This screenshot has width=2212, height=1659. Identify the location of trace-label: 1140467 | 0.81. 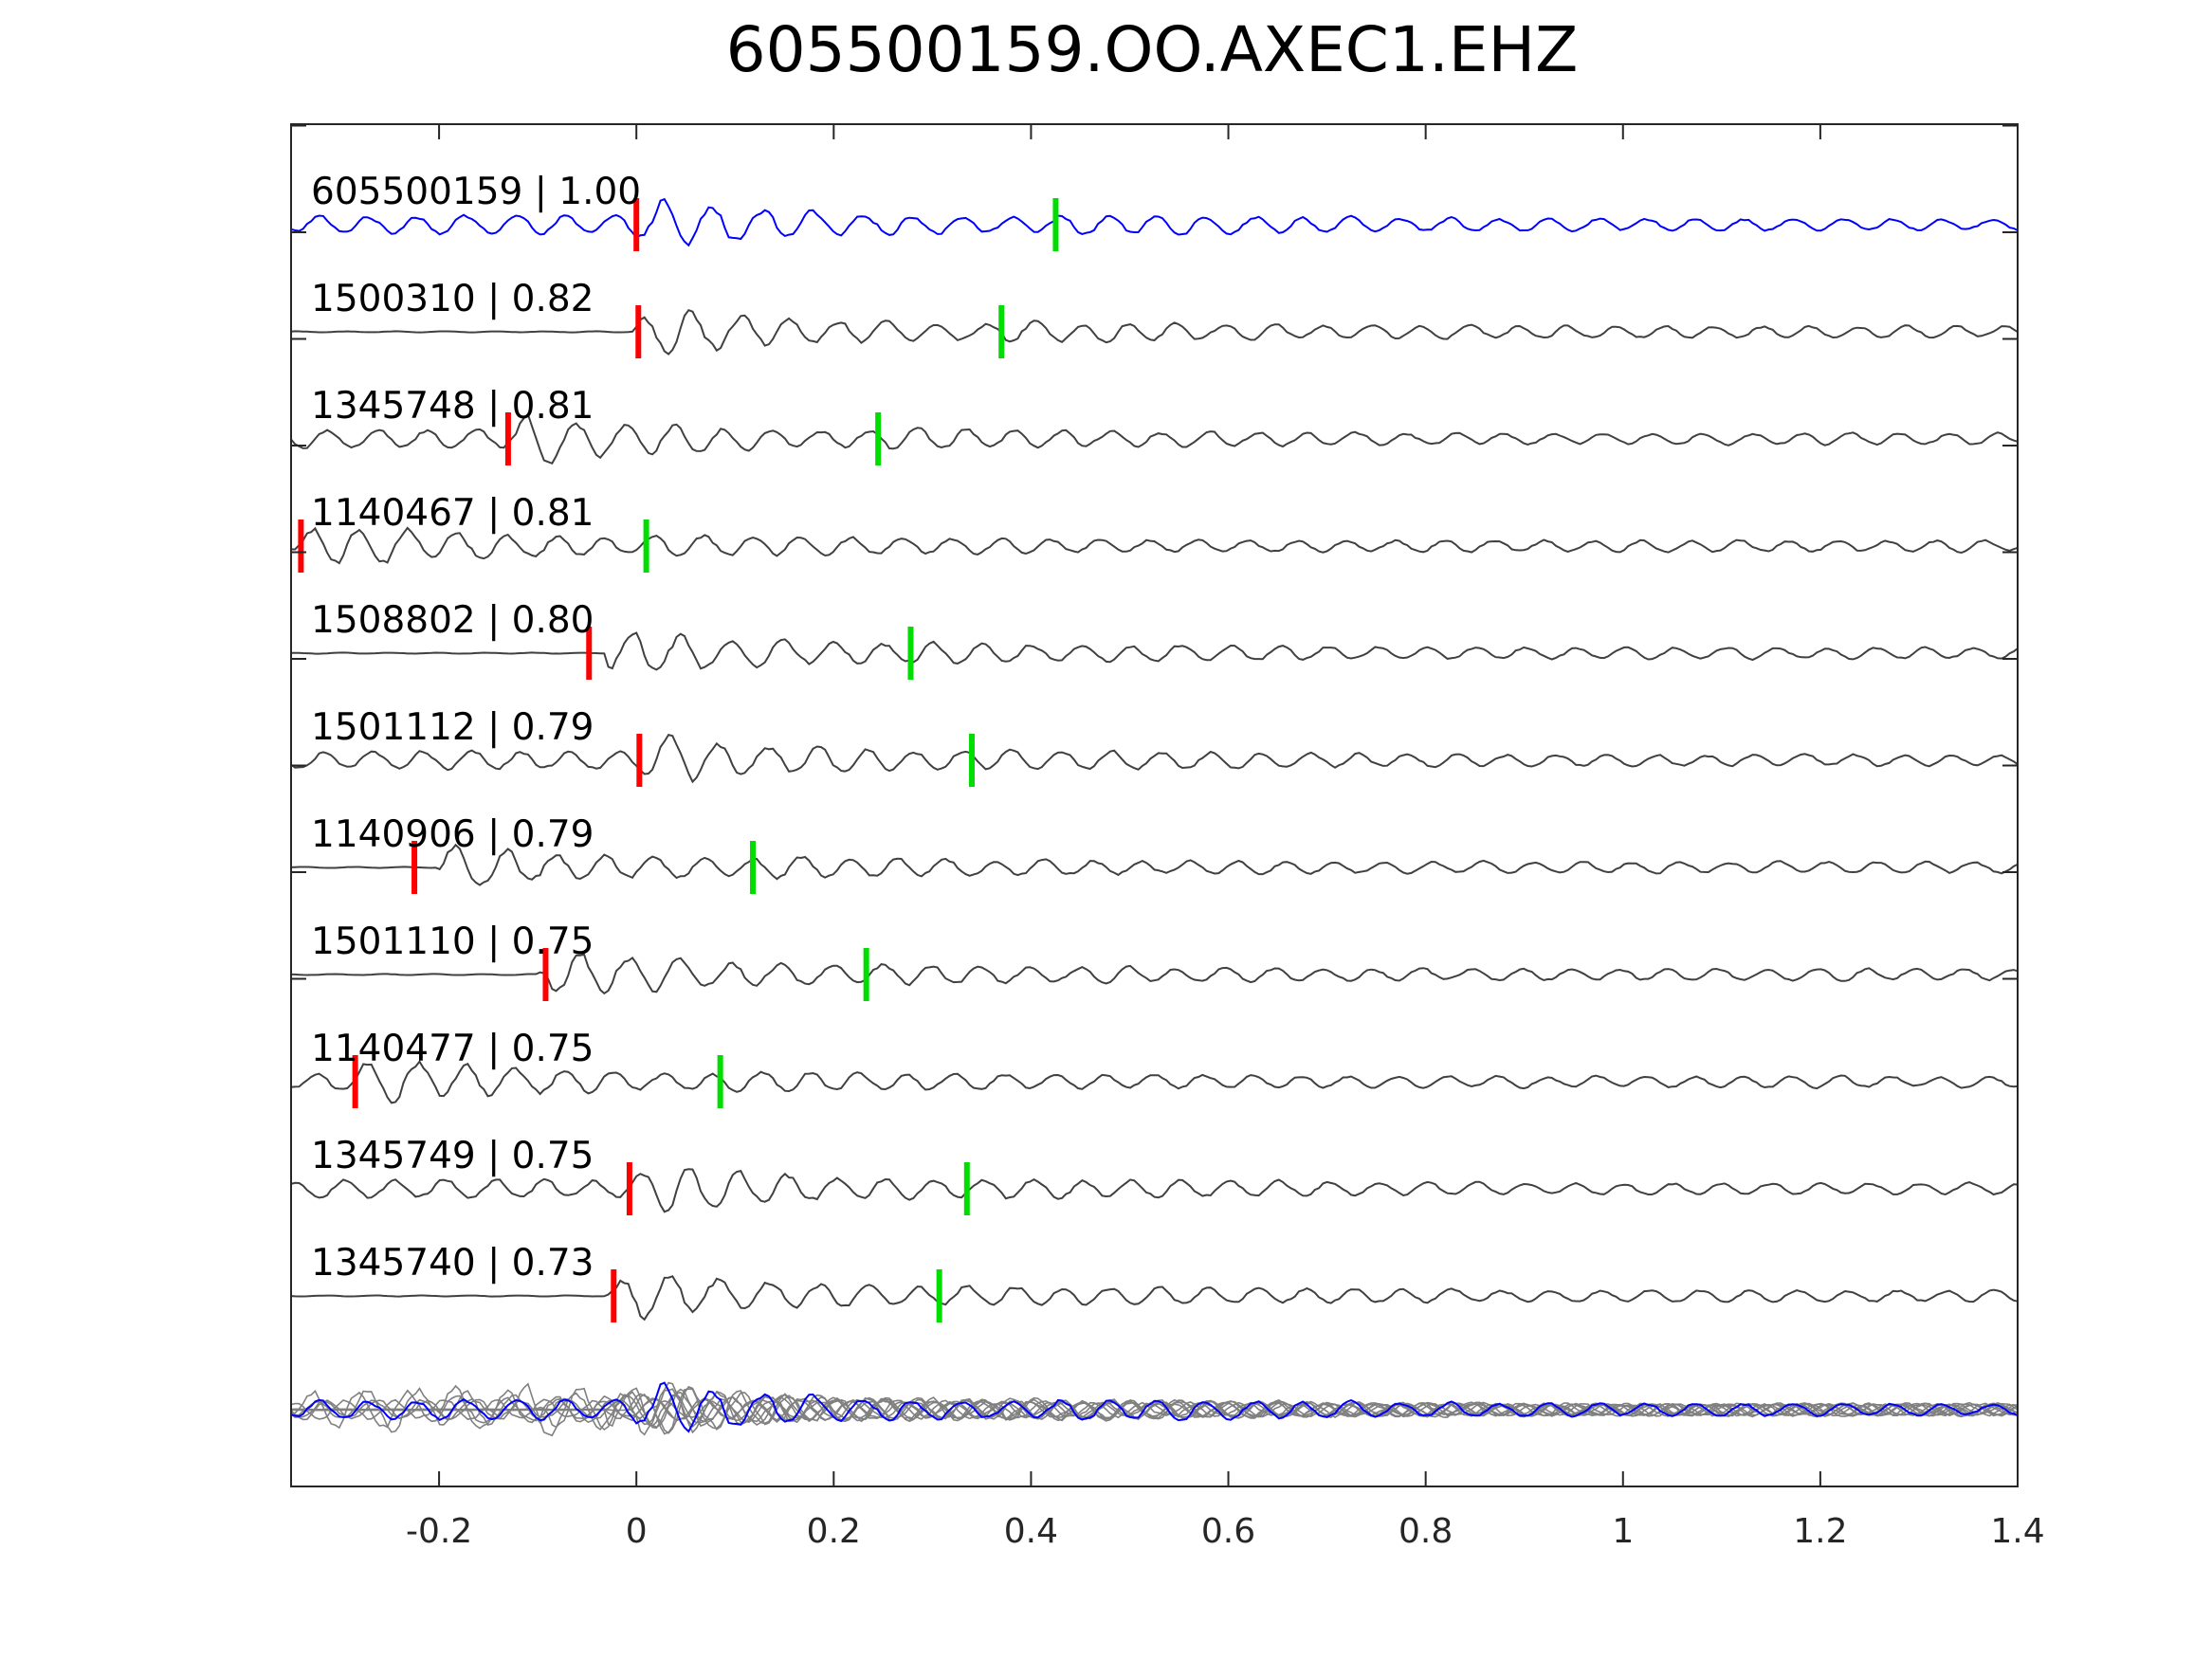
(452, 513).